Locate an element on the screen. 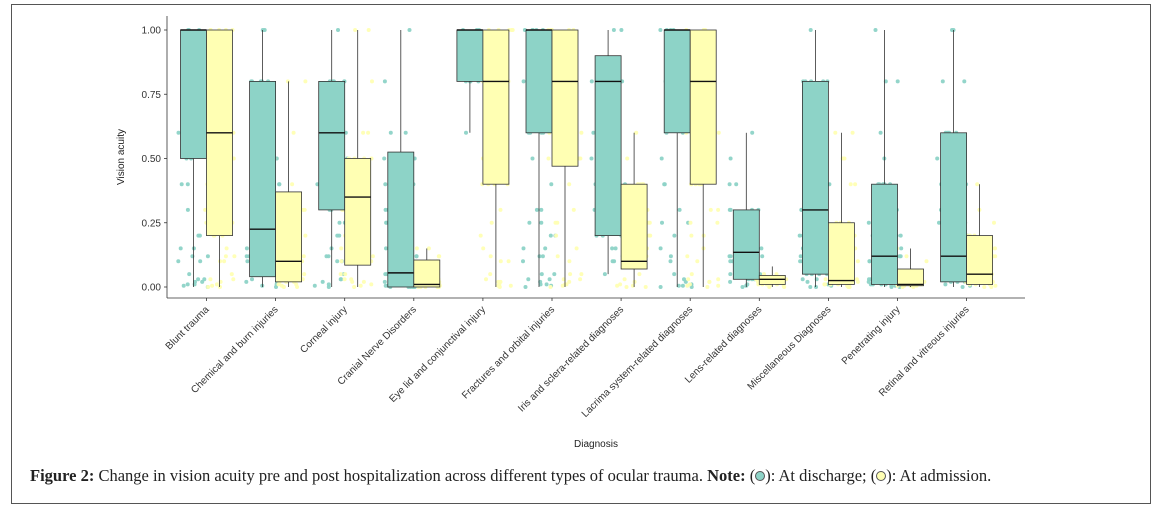  y-tick-label: 0.00 is located at coordinates (152, 288).